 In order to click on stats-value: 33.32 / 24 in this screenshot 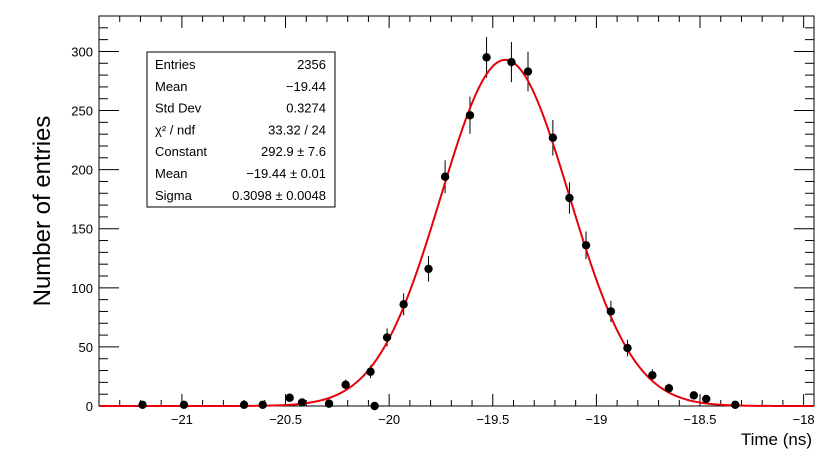, I will do `click(297, 129)`.